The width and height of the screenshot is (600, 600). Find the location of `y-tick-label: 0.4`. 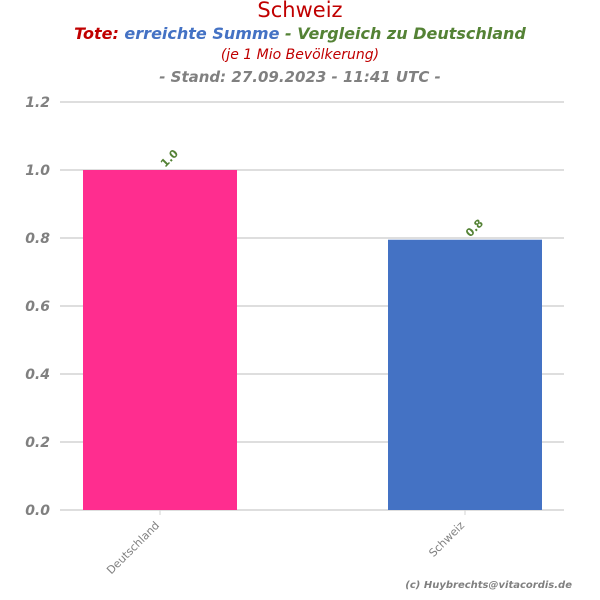

y-tick-label: 0.4 is located at coordinates (37, 375).